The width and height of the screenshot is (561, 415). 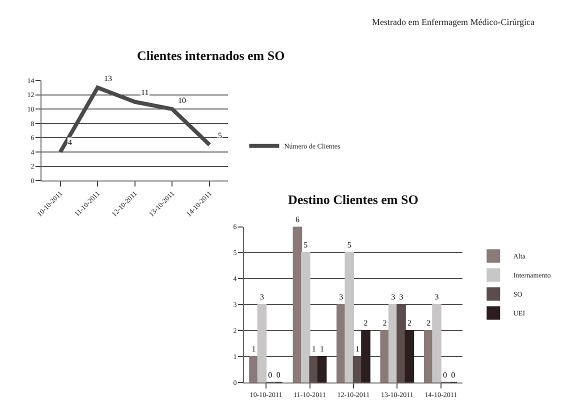 I want to click on chart-title: Destino Clientes em SO, so click(x=353, y=199).